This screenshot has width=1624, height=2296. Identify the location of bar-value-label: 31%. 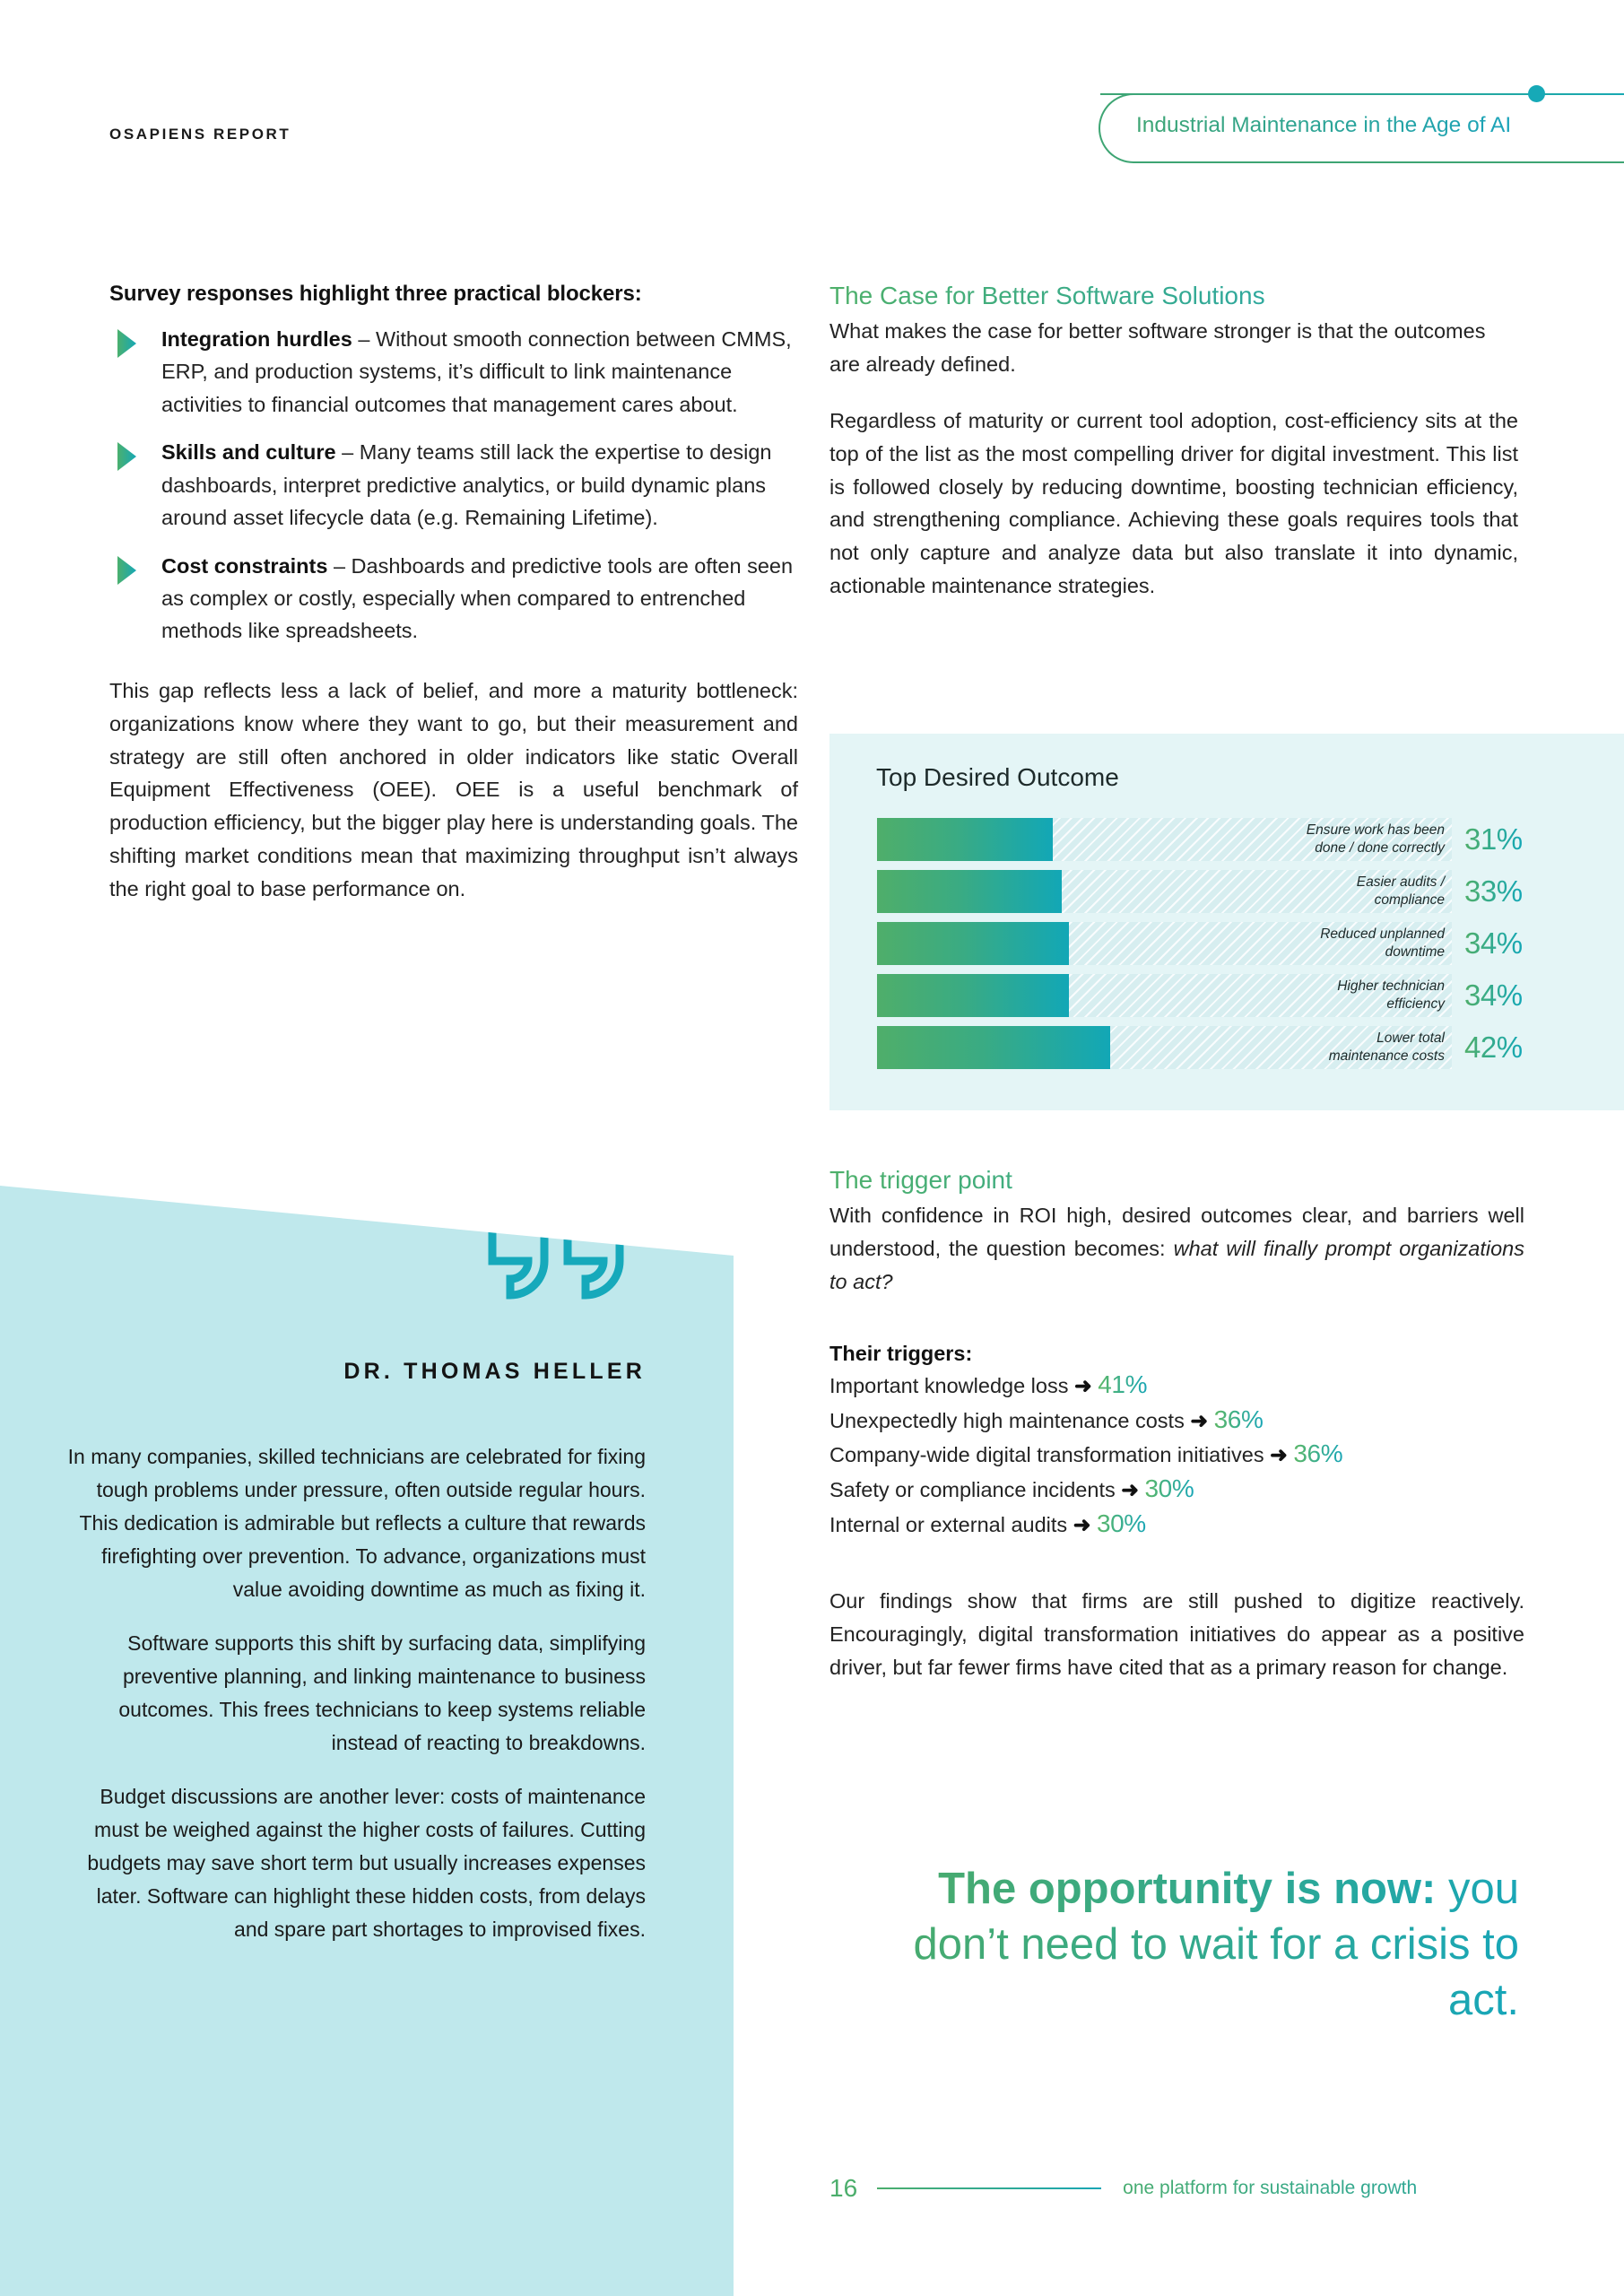
(1493, 839).